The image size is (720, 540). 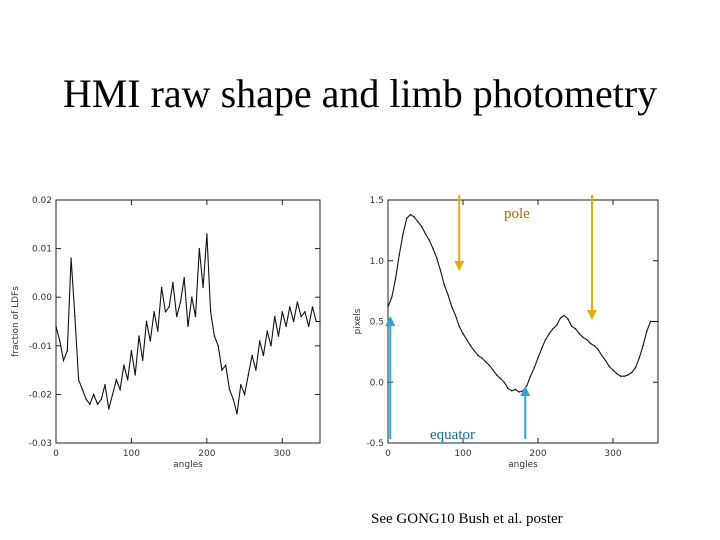 What do you see at coordinates (358, 321) in the screenshot?
I see `y-axis-label: pixels` at bounding box center [358, 321].